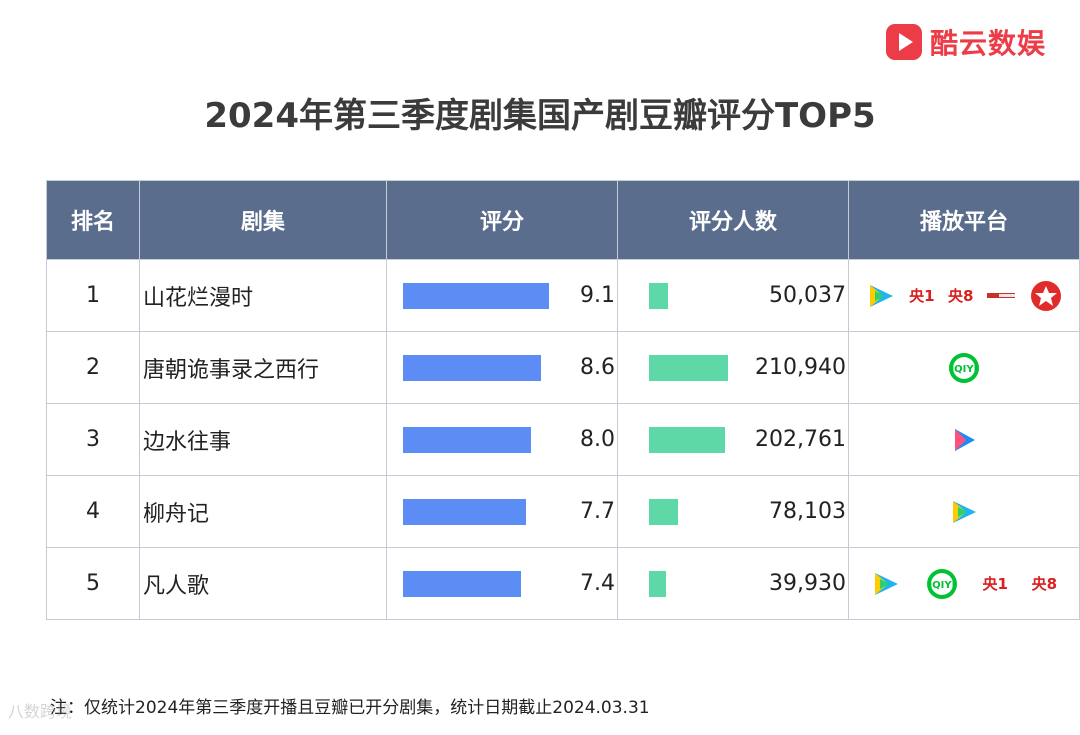  I want to click on rating-count-cell: 78,103, so click(733, 511).